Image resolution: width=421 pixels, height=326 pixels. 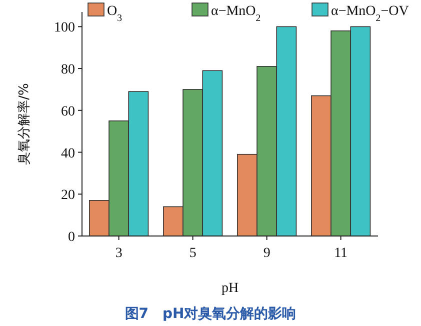 What do you see at coordinates (71, 237) in the screenshot?
I see `y-tick-label: 0` at bounding box center [71, 237].